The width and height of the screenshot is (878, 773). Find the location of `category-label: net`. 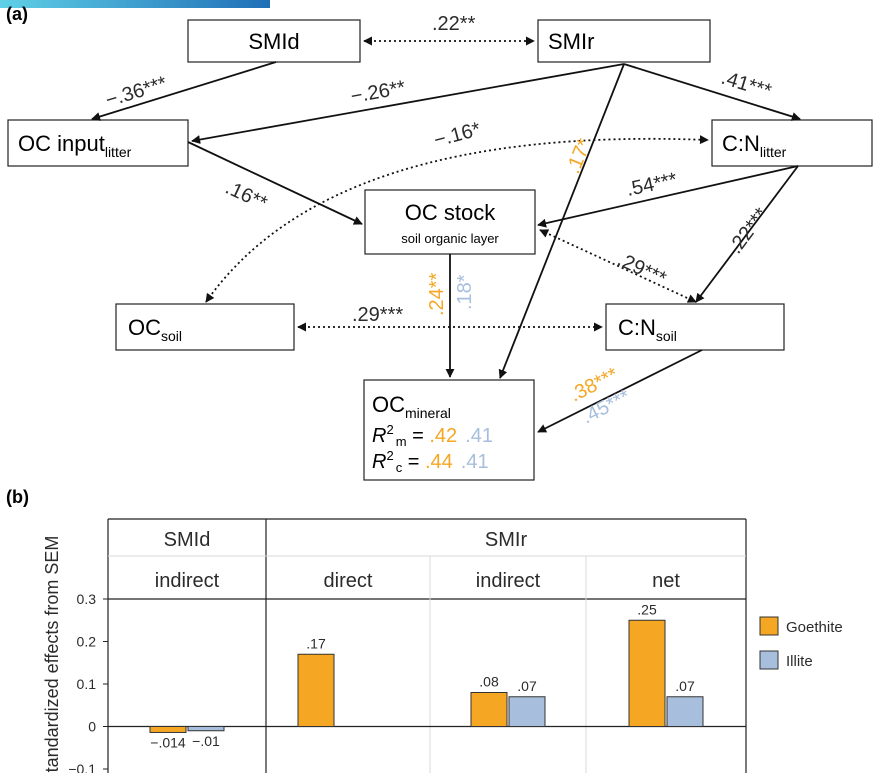

category-label: net is located at coordinates (666, 581).